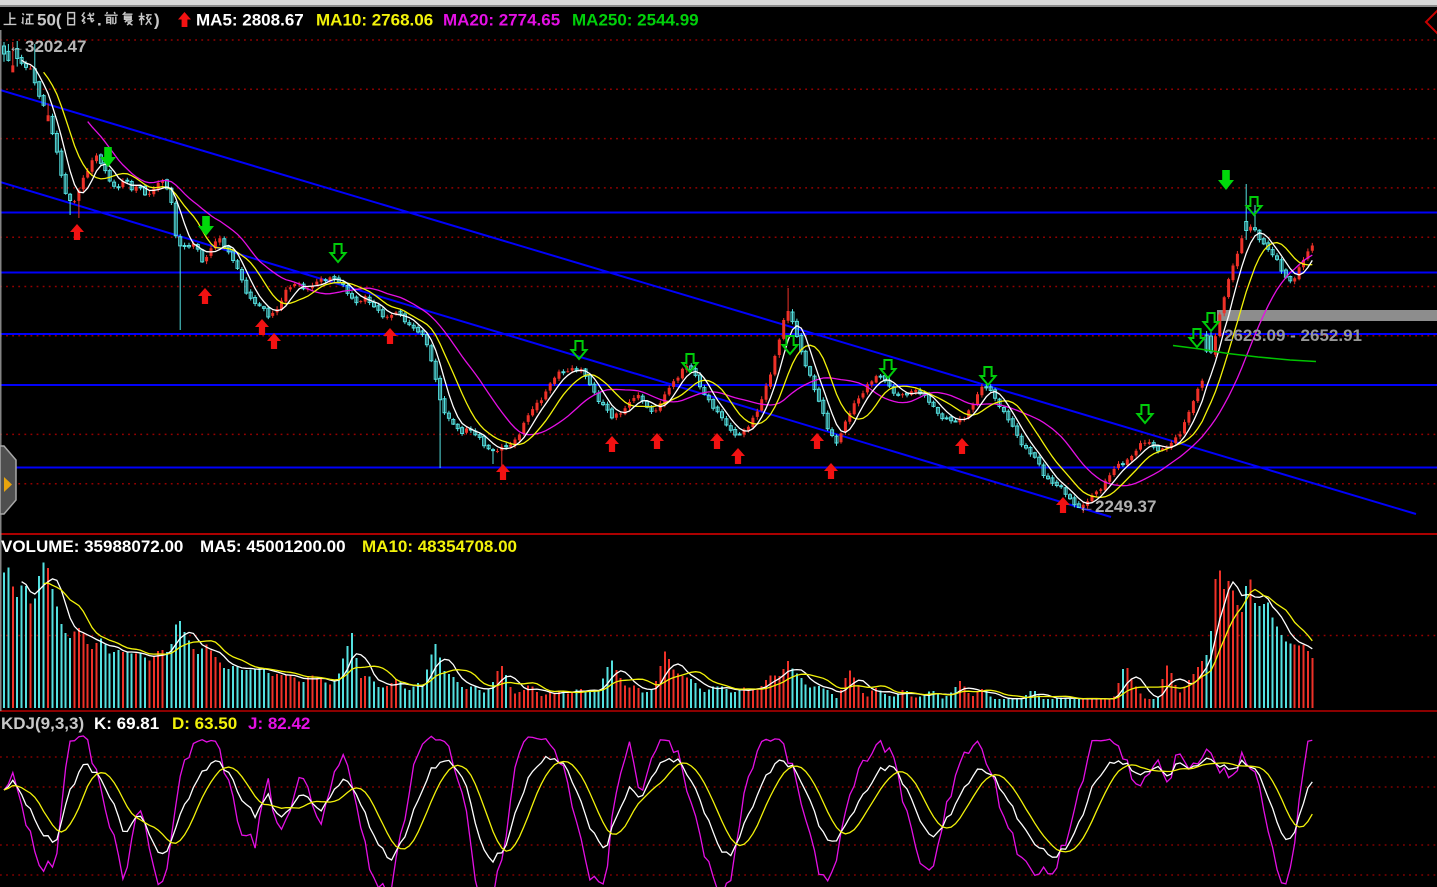  I want to click on svg-text: MA20: 2774.65, so click(501, 20).